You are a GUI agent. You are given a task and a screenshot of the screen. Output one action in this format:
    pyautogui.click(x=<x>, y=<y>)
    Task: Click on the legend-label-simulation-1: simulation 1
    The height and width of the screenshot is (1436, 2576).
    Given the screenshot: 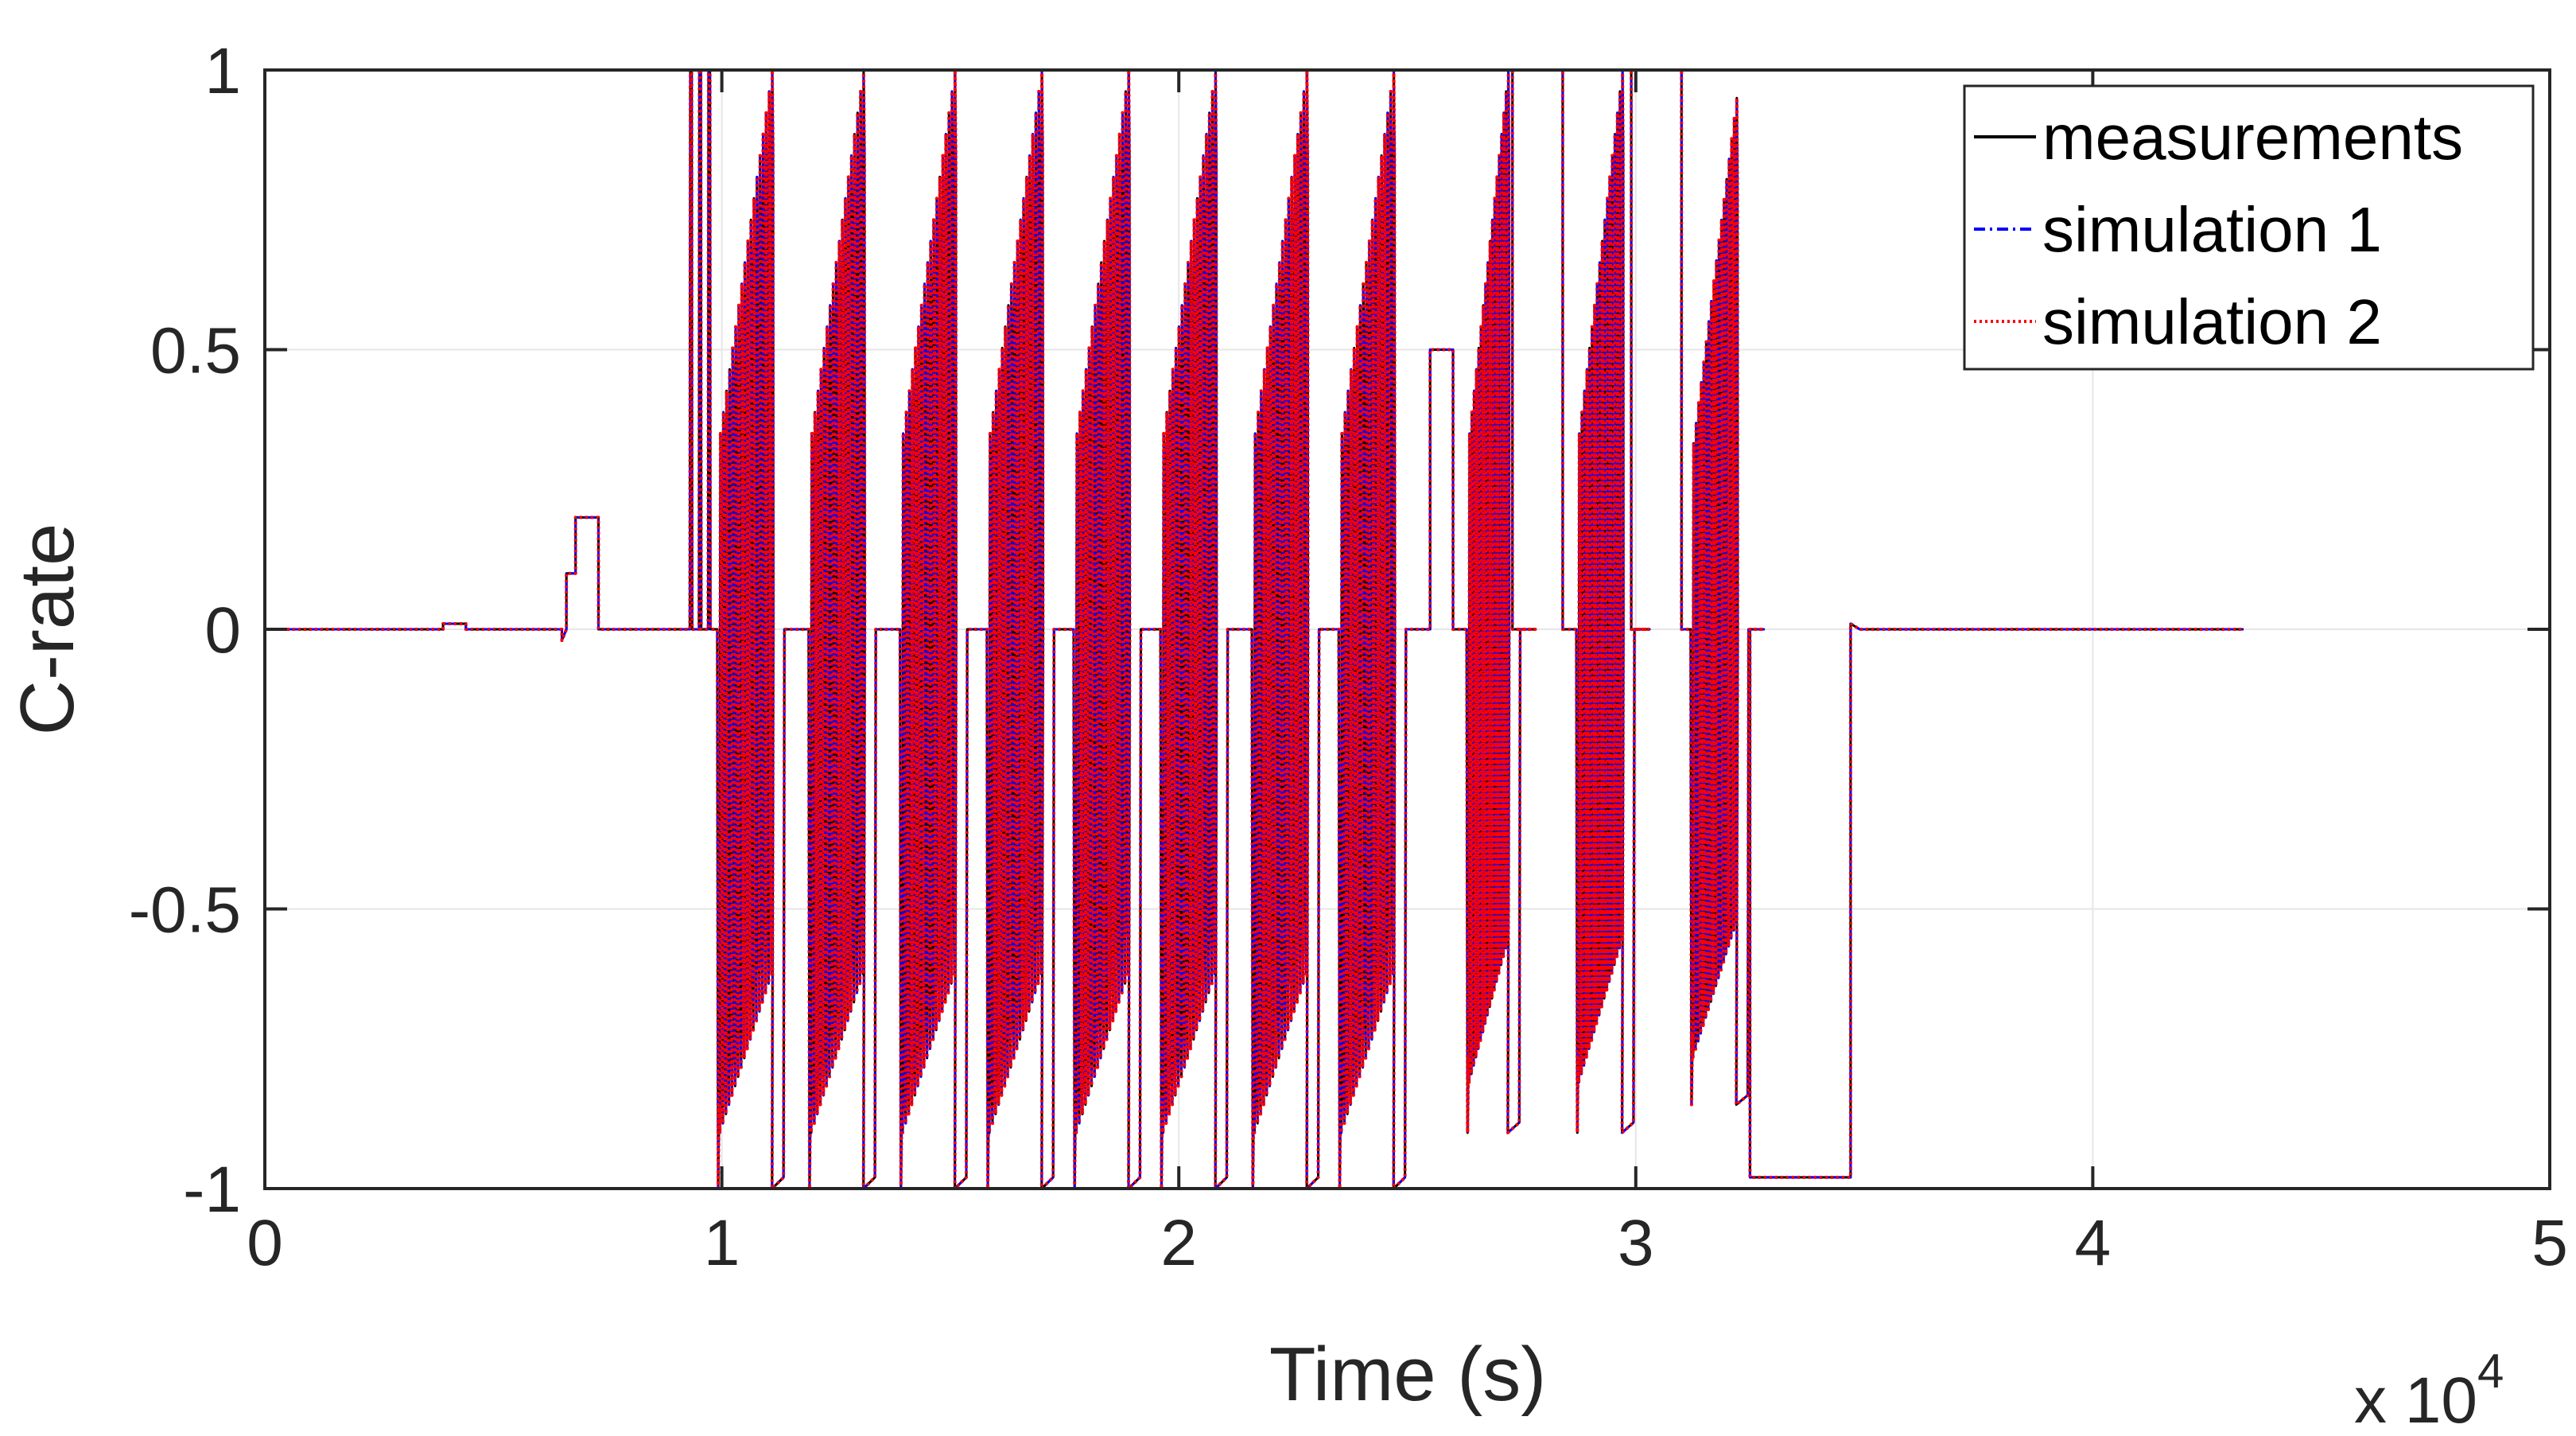 What is the action you would take?
    pyautogui.click(x=2212, y=229)
    